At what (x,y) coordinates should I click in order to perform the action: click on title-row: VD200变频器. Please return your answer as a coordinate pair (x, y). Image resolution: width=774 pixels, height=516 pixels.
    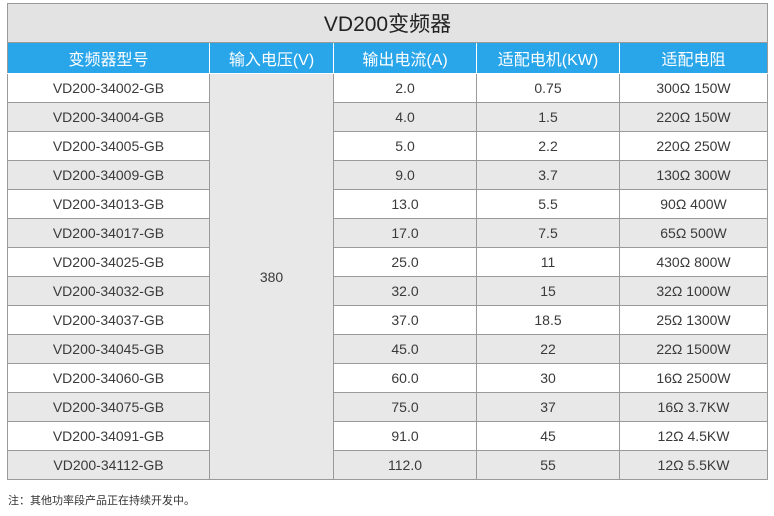
    Looking at the image, I should click on (387, 23).